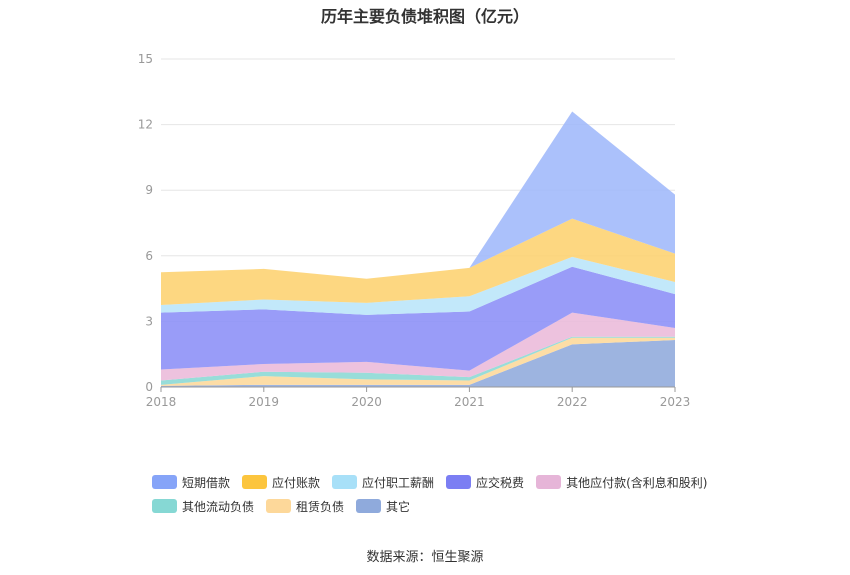  What do you see at coordinates (572, 402) in the screenshot?
I see `x-tick-label: 2022` at bounding box center [572, 402].